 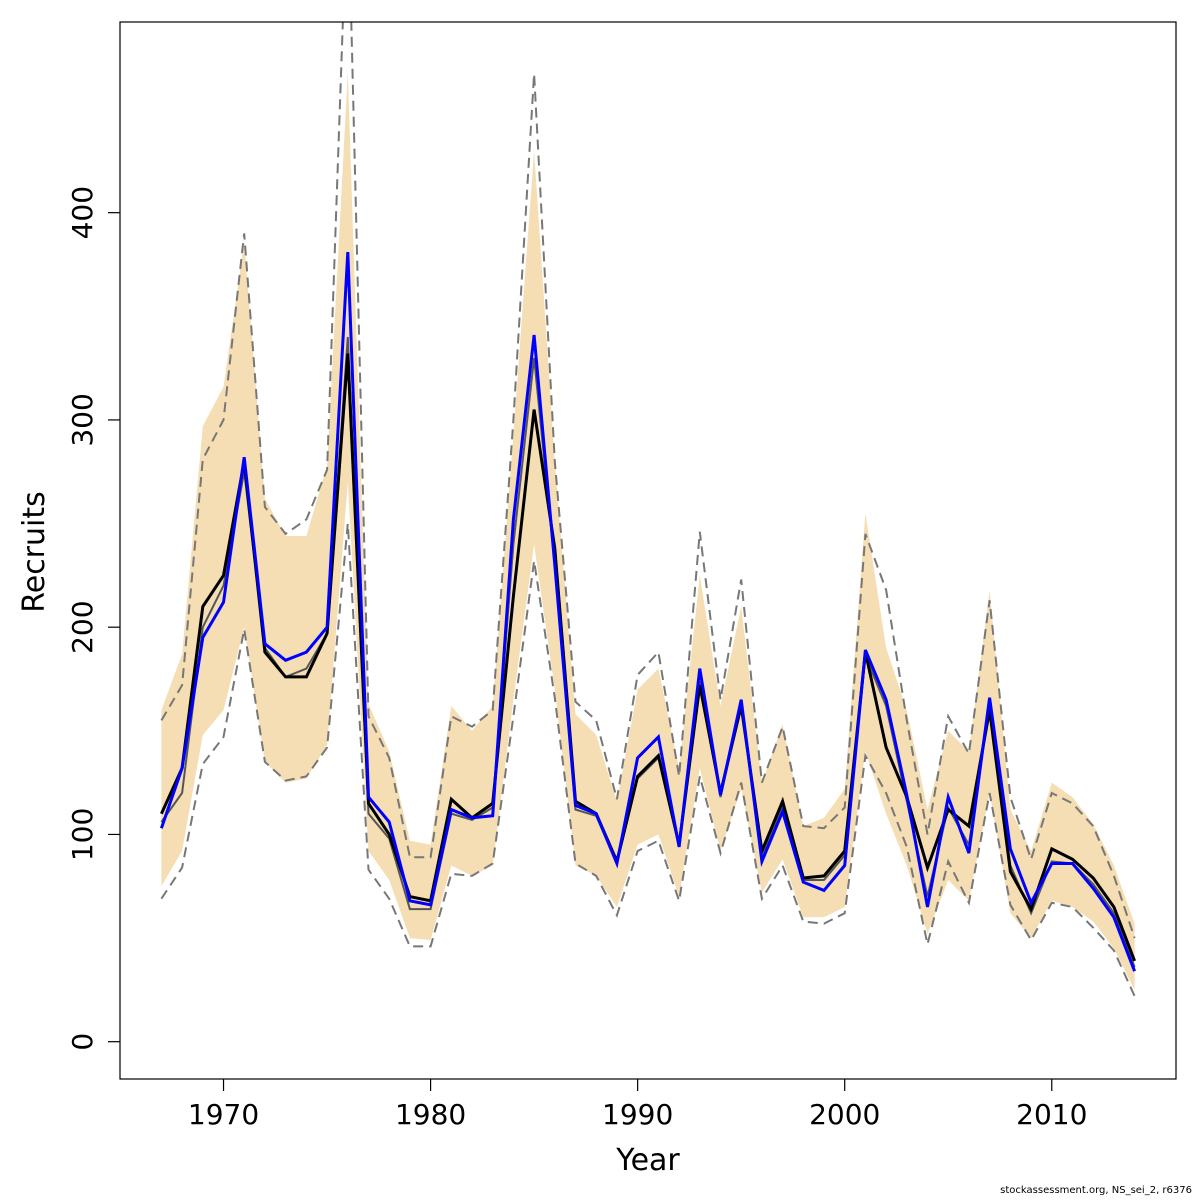 I want to click on y-axis-title: Recruits, so click(x=34, y=552).